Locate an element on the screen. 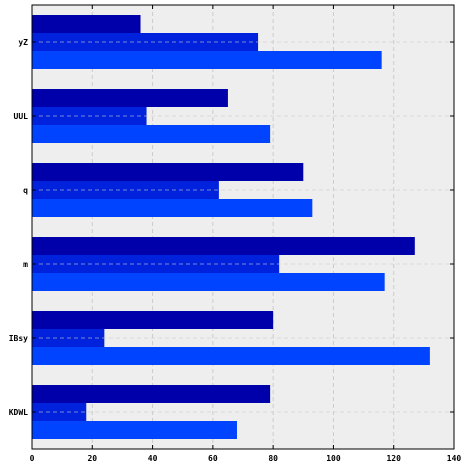  y-tick-label: q is located at coordinates (25, 190).